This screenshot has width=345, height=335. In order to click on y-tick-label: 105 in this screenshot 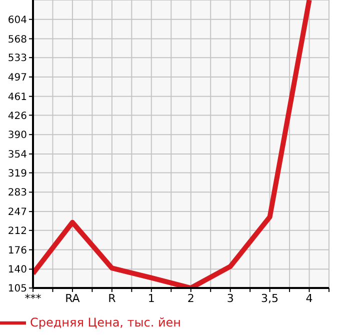, I will do `click(17, 289)`.